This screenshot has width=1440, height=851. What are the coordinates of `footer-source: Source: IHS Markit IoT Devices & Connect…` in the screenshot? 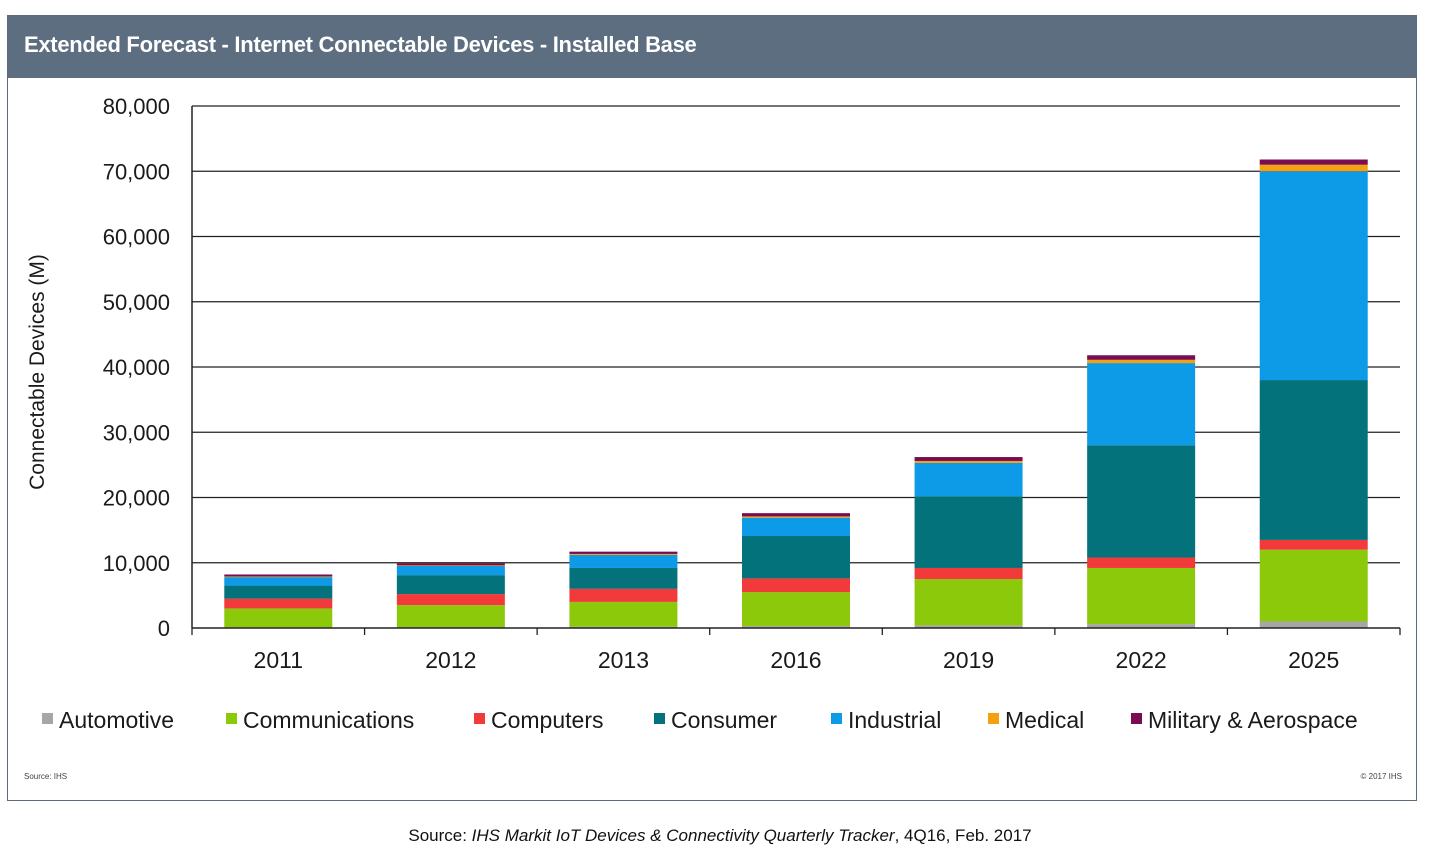 It's located at (720, 836).